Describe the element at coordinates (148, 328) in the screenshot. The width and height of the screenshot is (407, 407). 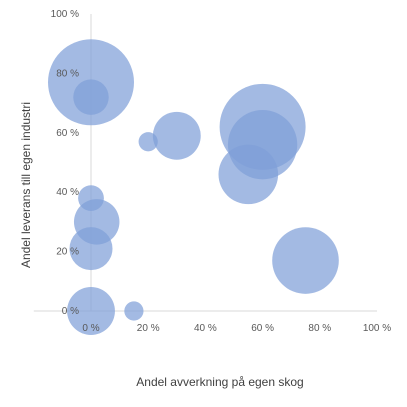
I see `x-tick-label: 20 %` at that location.